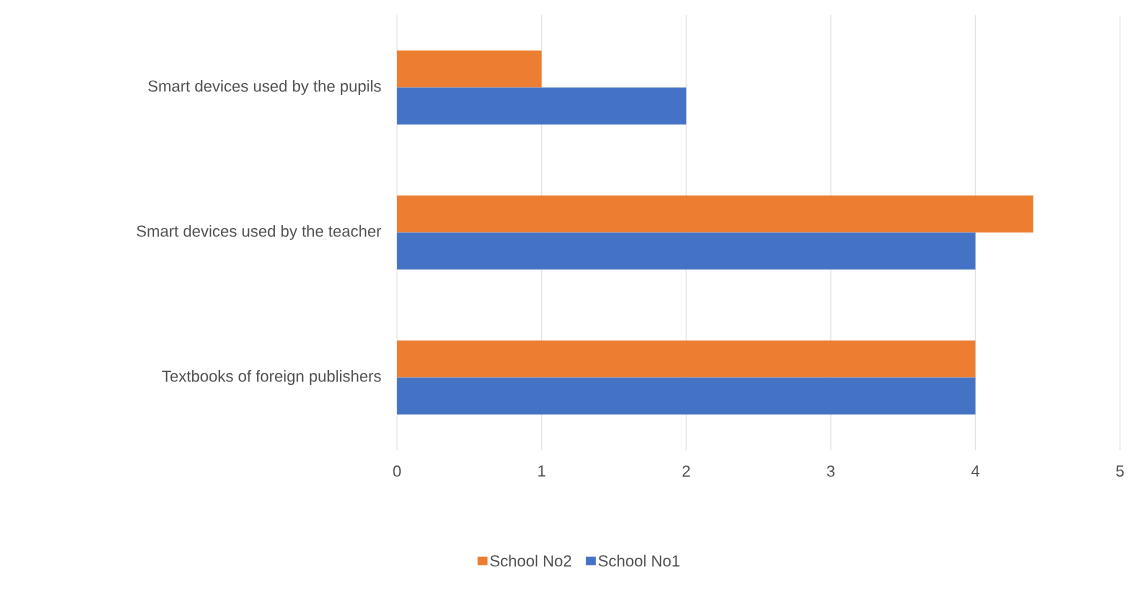 The image size is (1131, 594). What do you see at coordinates (397, 471) in the screenshot?
I see `x-tick-label: 0` at bounding box center [397, 471].